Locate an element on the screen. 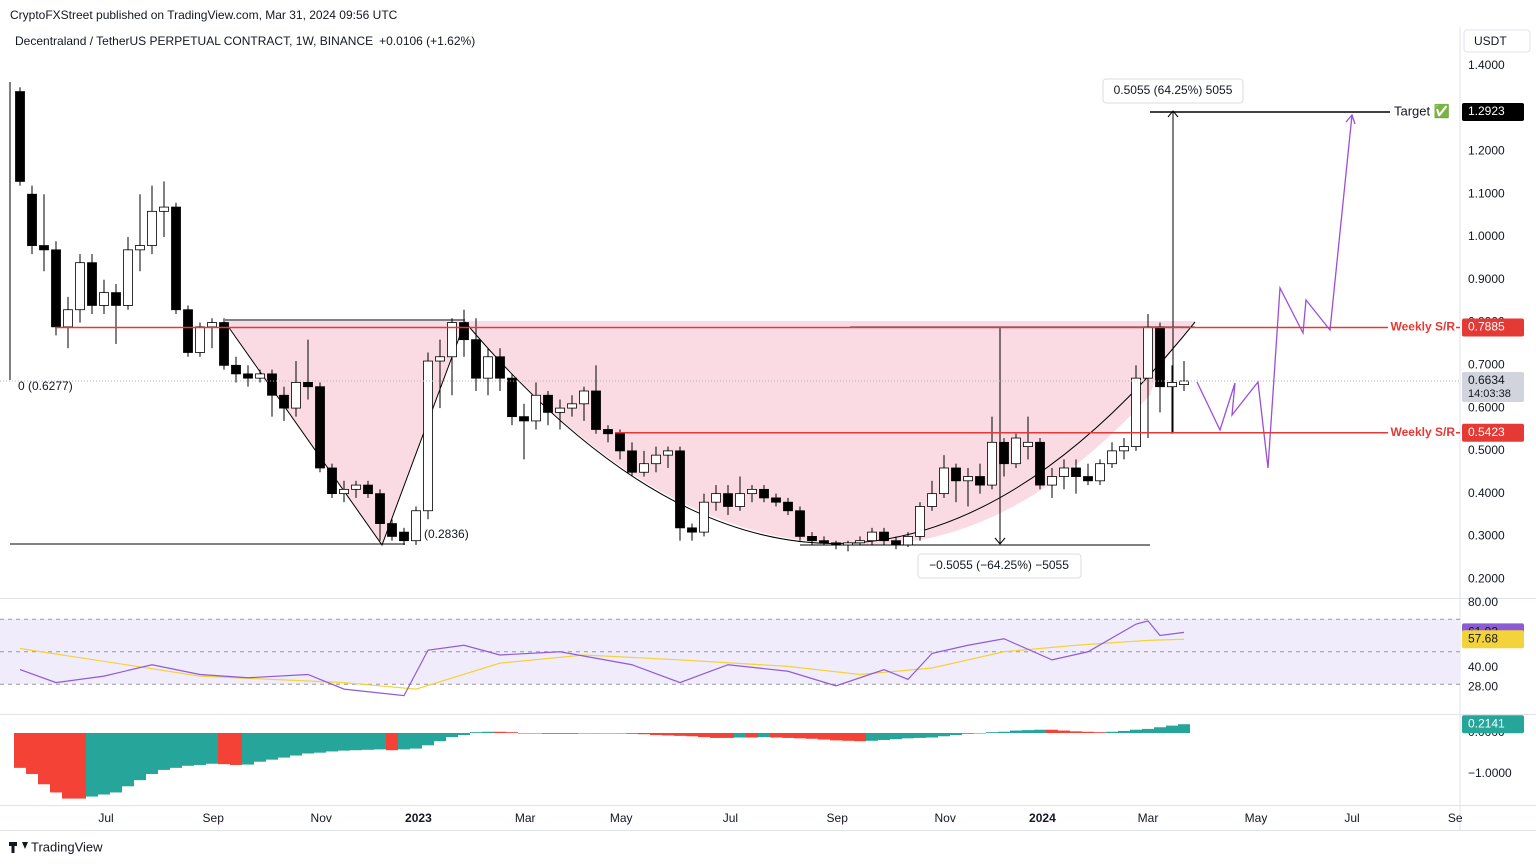 This screenshot has height=864, width=1536. currency: USDT is located at coordinates (1490, 41).